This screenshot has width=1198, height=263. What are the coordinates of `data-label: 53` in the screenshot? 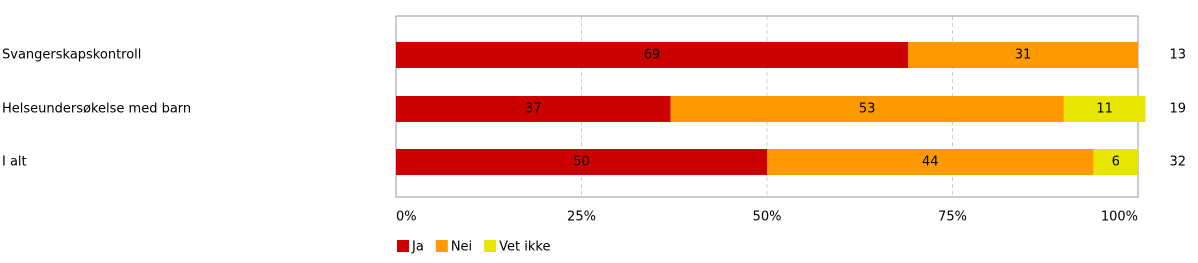 It's located at (867, 109).